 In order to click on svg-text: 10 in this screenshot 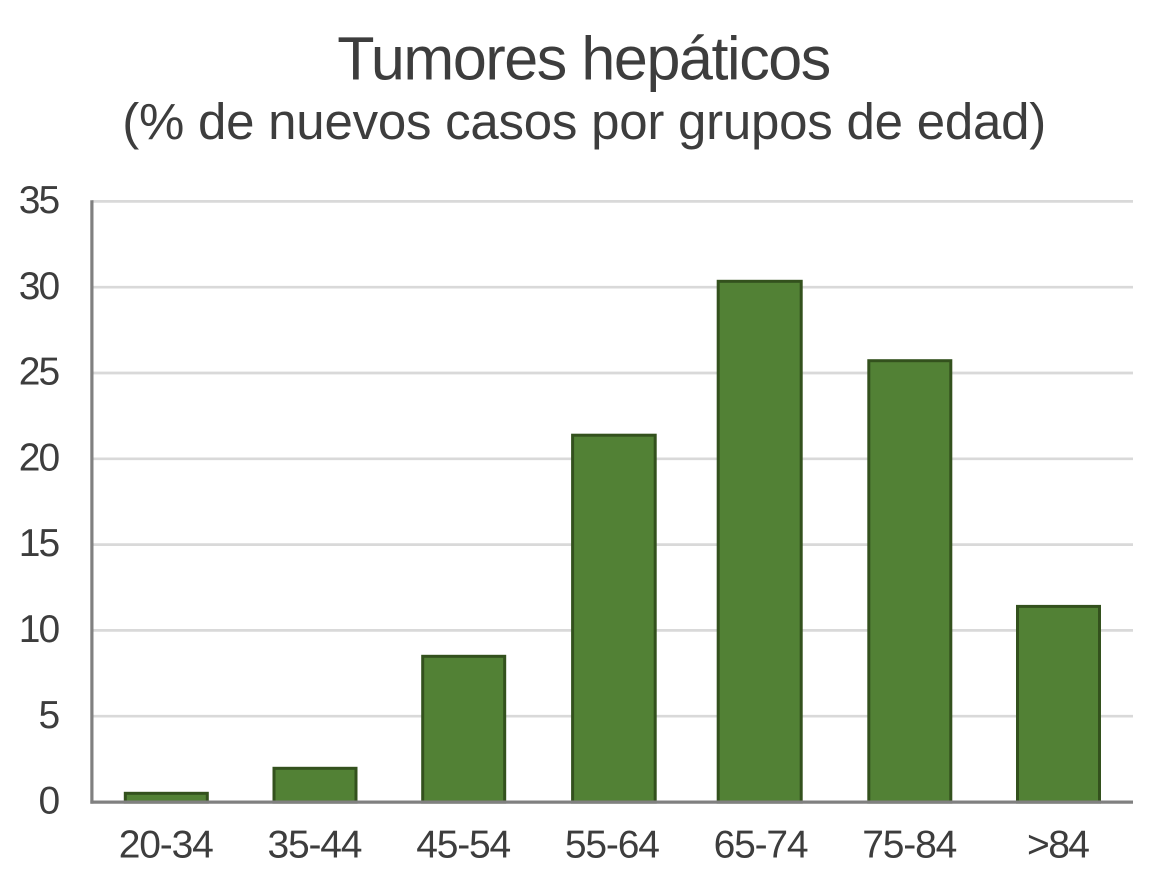, I will do `click(39, 629)`.